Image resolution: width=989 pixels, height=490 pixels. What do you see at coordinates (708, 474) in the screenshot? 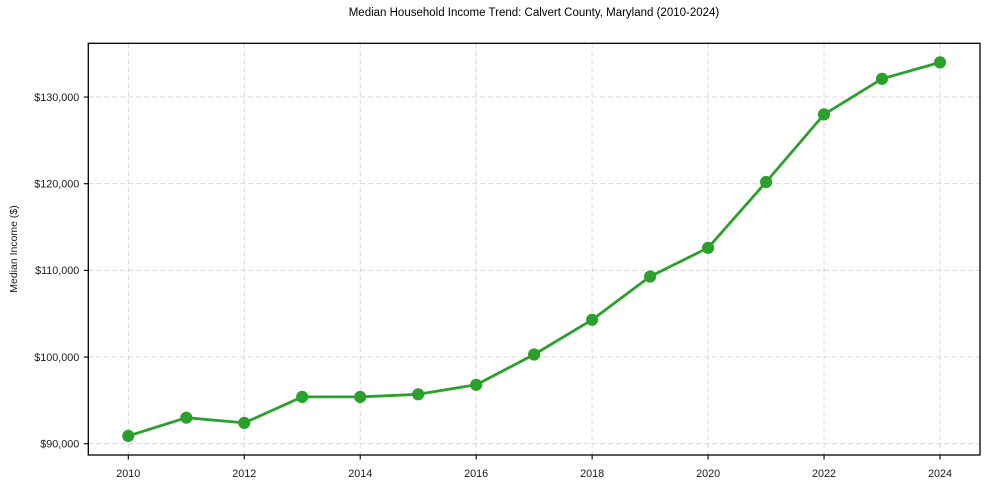
I see `x-tick-label: 2020` at bounding box center [708, 474].